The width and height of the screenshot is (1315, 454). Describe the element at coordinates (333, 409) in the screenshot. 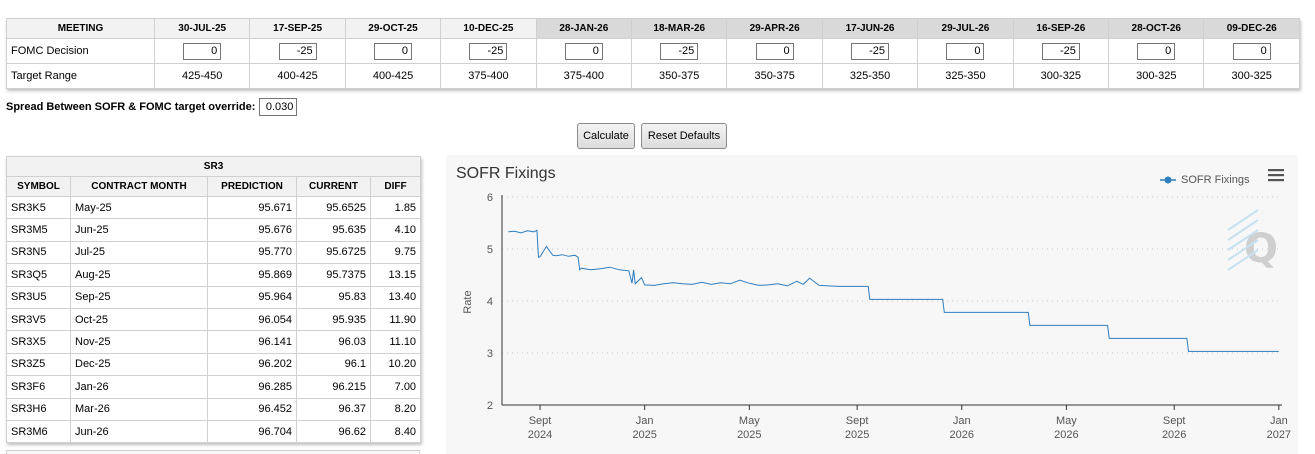

I see `sr3-cell: 96.37` at that location.